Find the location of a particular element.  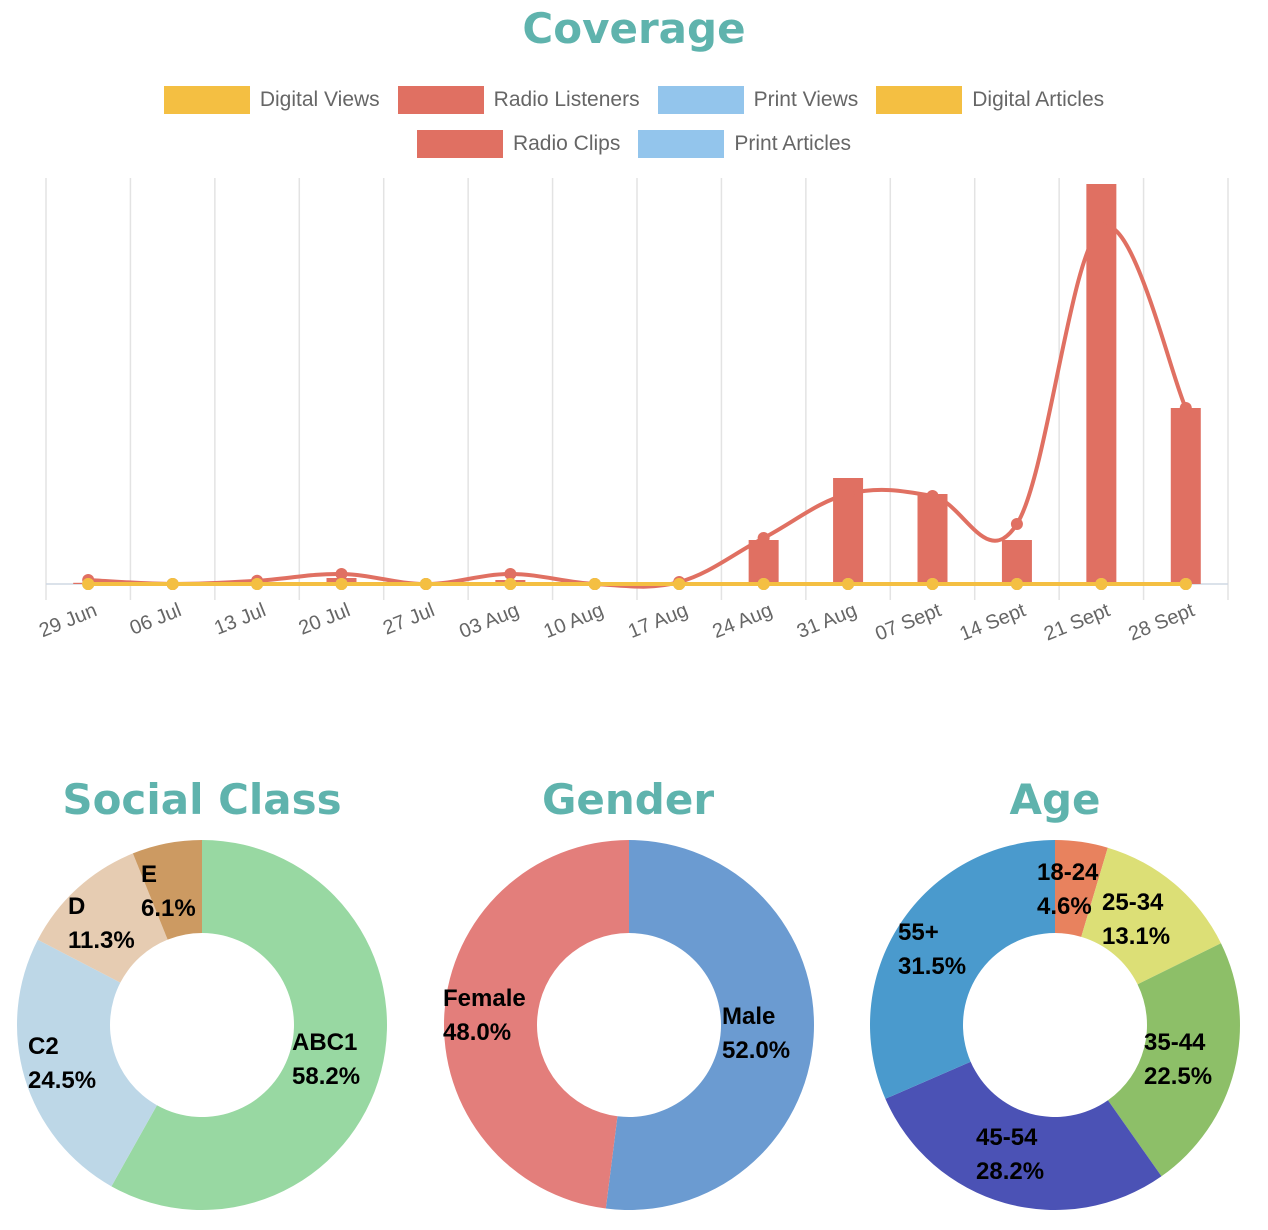

gender-title: Gender is located at coordinates (628, 799).